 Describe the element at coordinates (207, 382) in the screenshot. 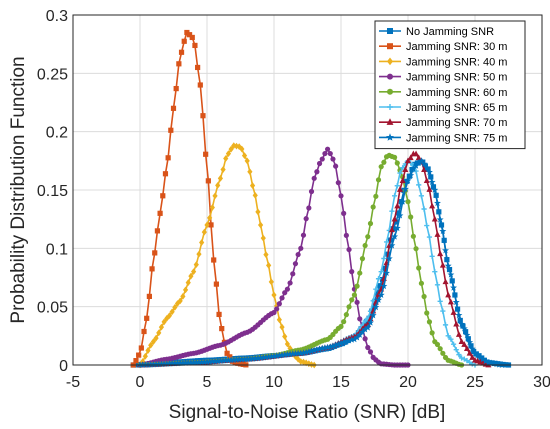

I see `x-tick-label: 5` at that location.